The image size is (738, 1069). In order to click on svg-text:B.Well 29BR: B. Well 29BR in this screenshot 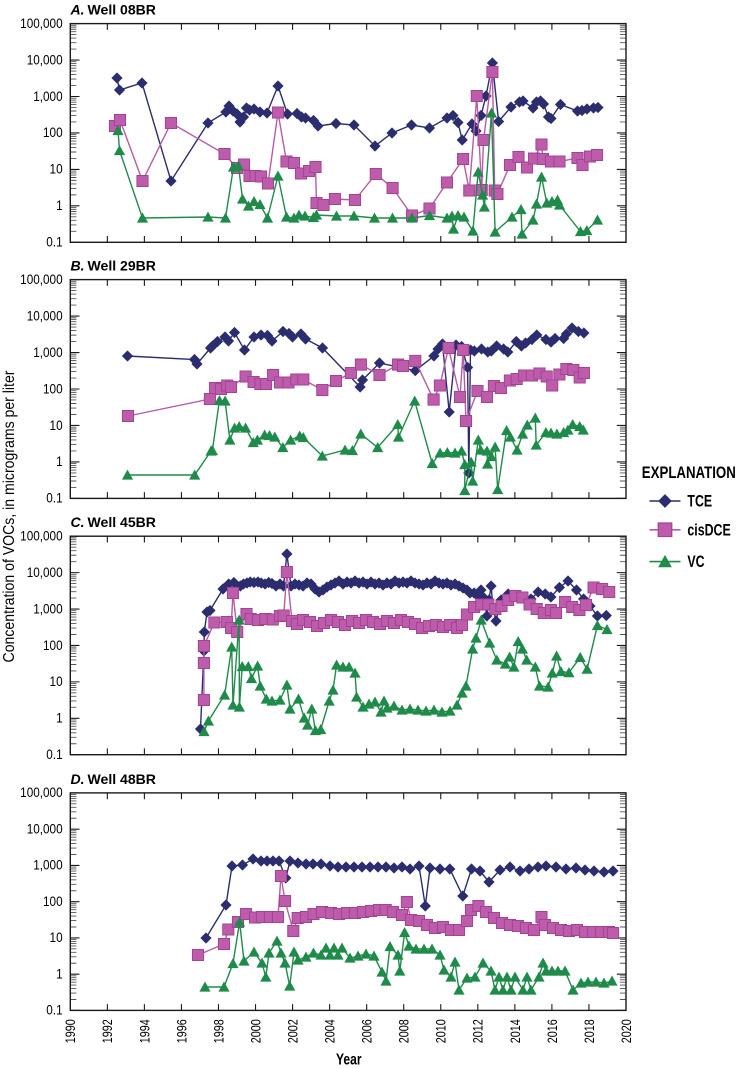, I will do `click(113, 266)`.